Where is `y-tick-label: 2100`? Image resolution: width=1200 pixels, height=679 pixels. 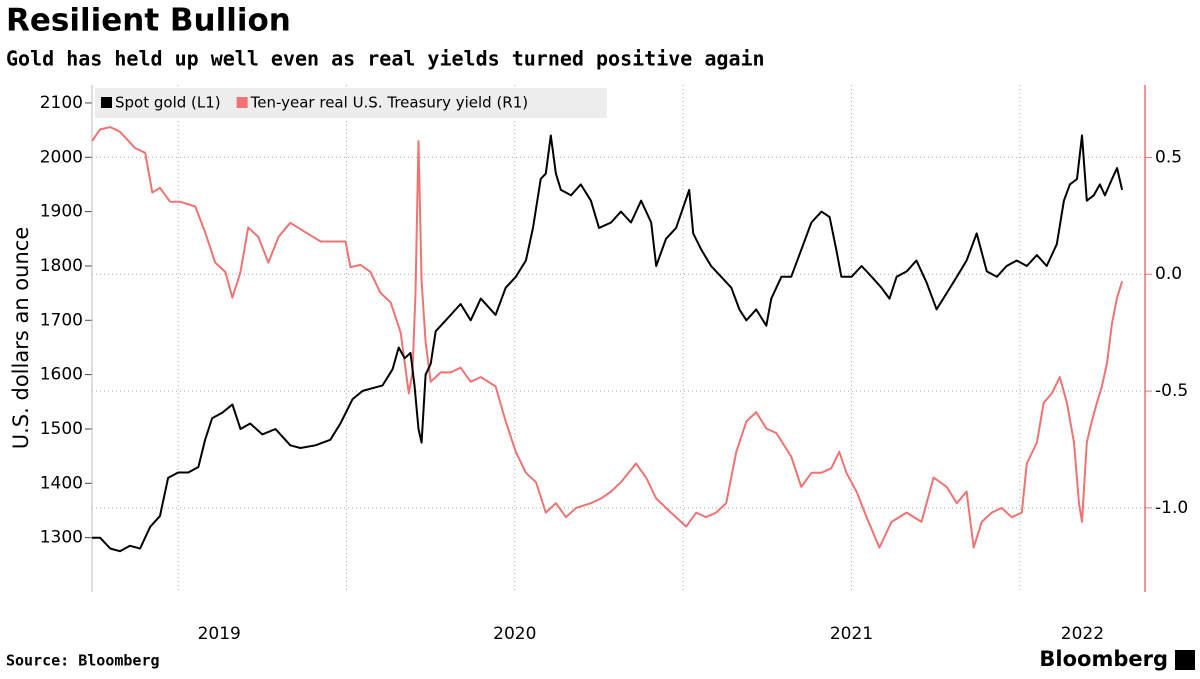 y-tick-label: 2100 is located at coordinates (61, 103).